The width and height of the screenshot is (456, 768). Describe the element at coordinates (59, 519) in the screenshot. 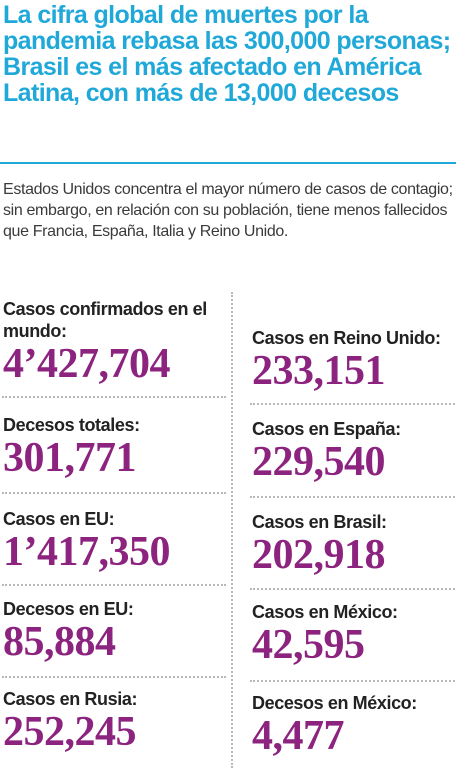

I see `stat-label: Casos en EU:` at that location.